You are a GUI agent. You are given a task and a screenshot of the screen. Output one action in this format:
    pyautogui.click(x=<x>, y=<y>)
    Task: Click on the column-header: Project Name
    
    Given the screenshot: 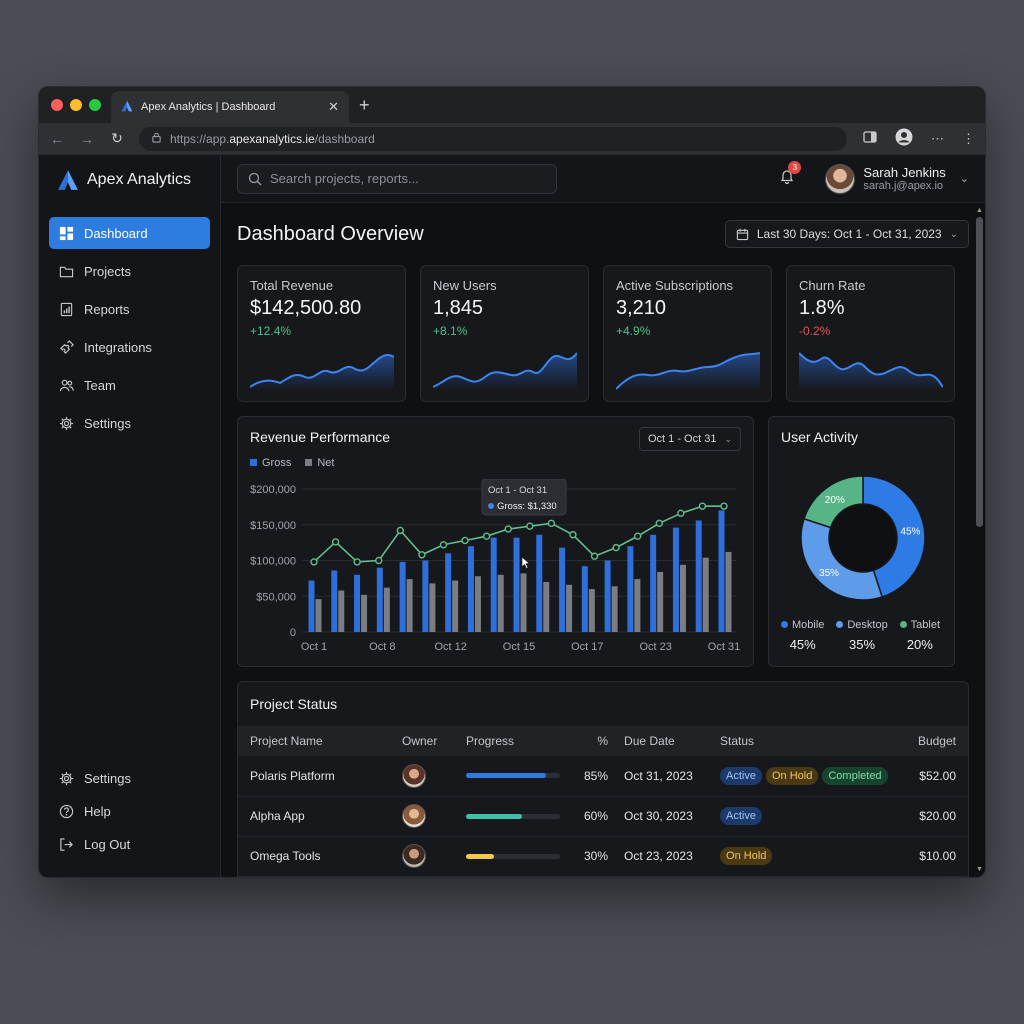 What is the action you would take?
    pyautogui.click(x=286, y=741)
    